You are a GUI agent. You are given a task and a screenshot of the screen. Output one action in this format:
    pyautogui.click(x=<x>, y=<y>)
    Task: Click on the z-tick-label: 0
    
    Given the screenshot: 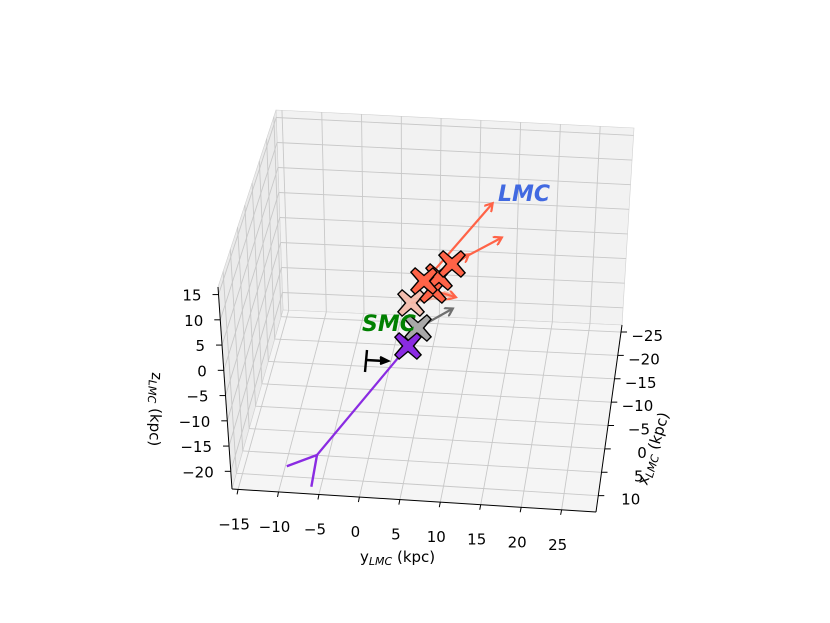 What is the action you would take?
    pyautogui.click(x=202, y=371)
    